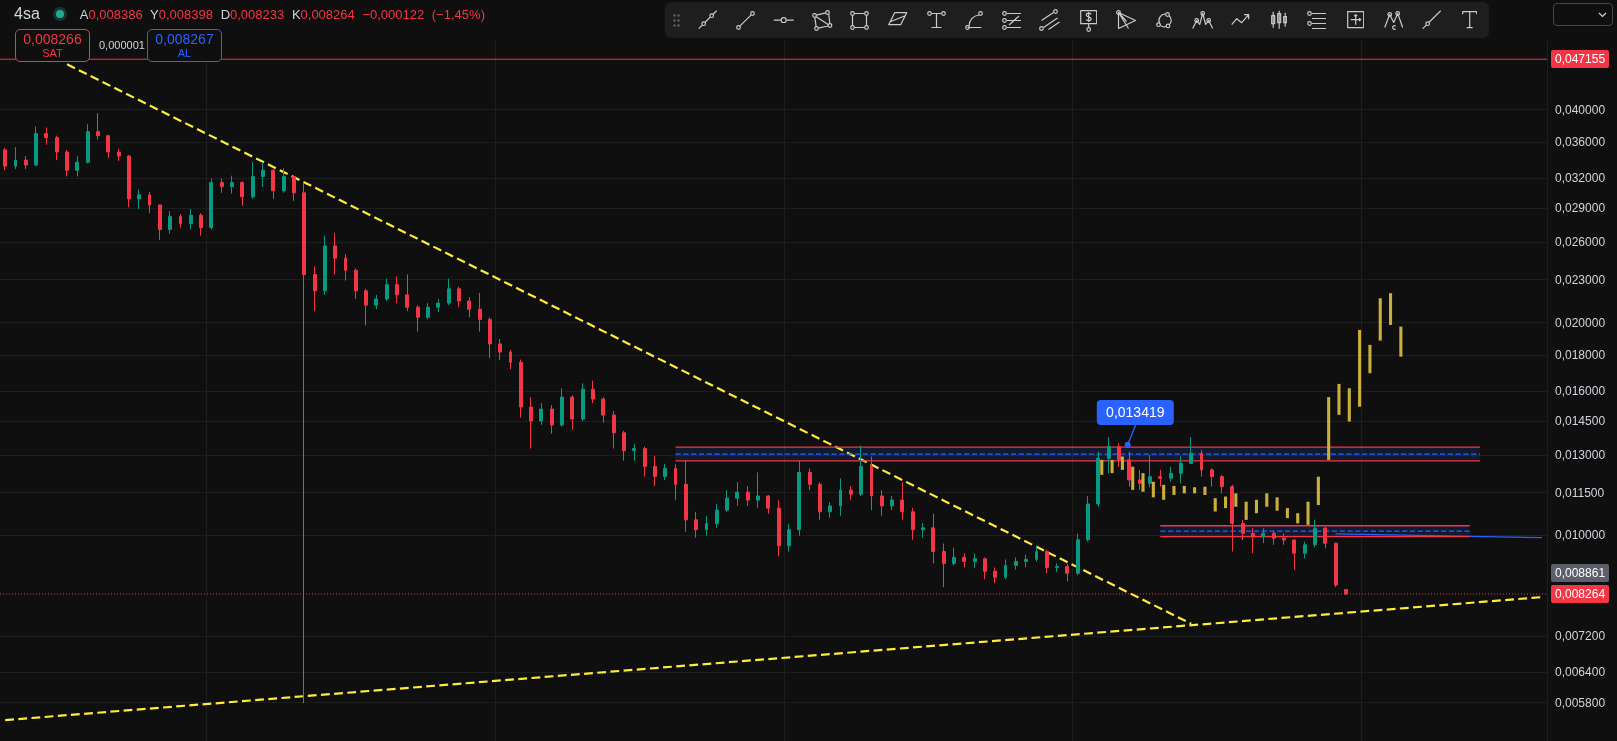  I want to click on y-tick-label: 0,016000, so click(1580, 391).